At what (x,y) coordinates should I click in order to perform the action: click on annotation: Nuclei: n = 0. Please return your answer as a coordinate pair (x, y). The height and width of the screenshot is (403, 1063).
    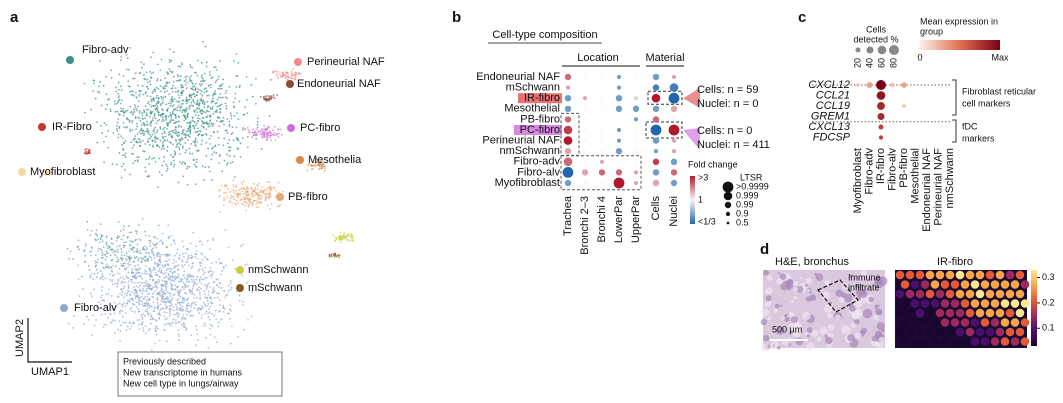
    Looking at the image, I should click on (727, 104).